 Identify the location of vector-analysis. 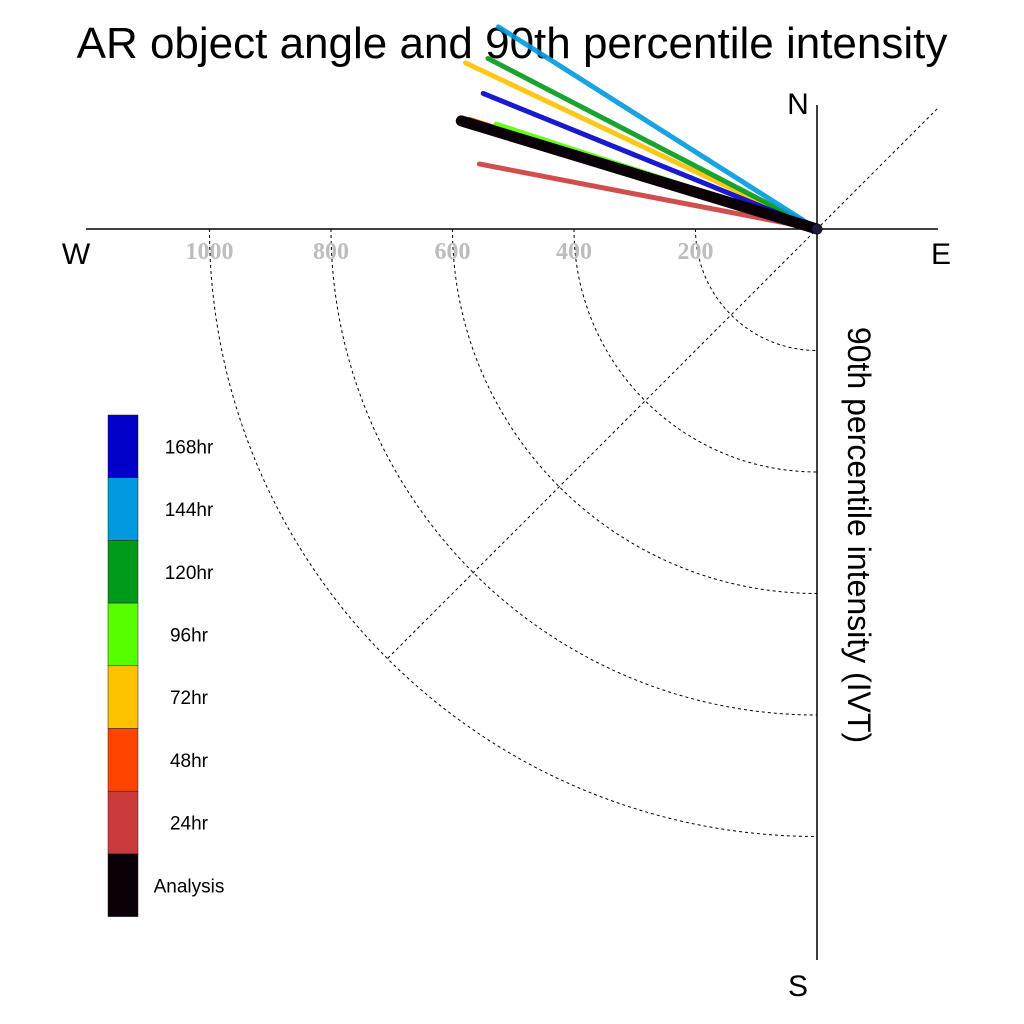
(639, 175).